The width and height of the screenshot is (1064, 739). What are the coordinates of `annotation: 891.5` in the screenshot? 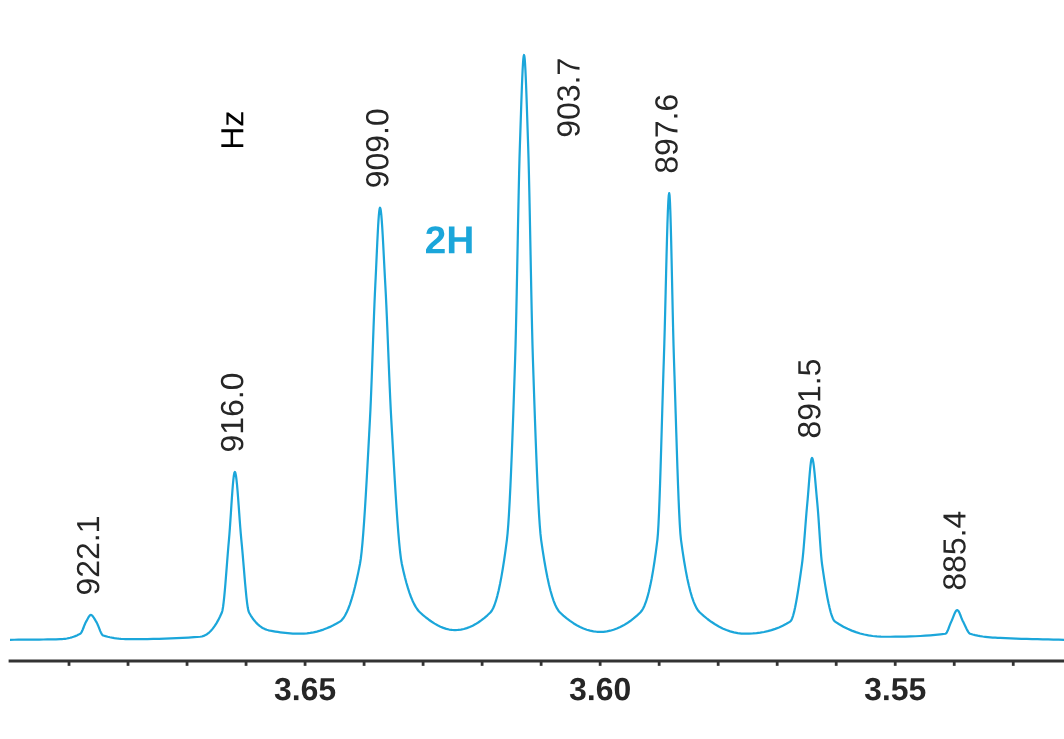 It's located at (809, 398).